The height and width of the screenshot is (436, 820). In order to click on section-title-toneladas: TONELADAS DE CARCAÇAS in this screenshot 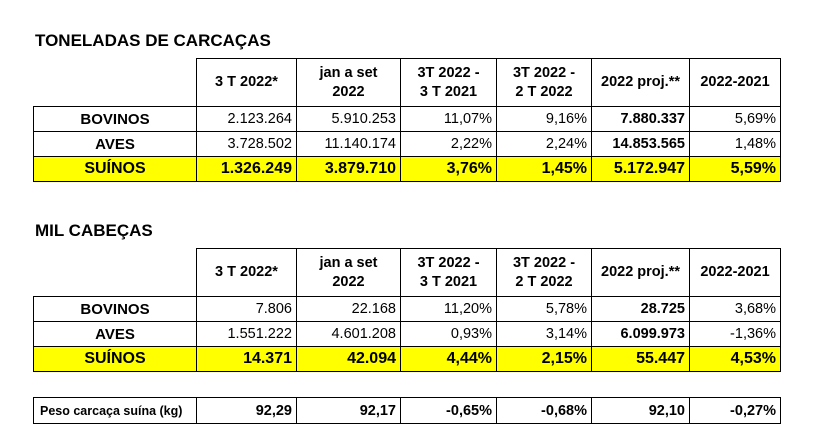, I will do `click(153, 40)`.